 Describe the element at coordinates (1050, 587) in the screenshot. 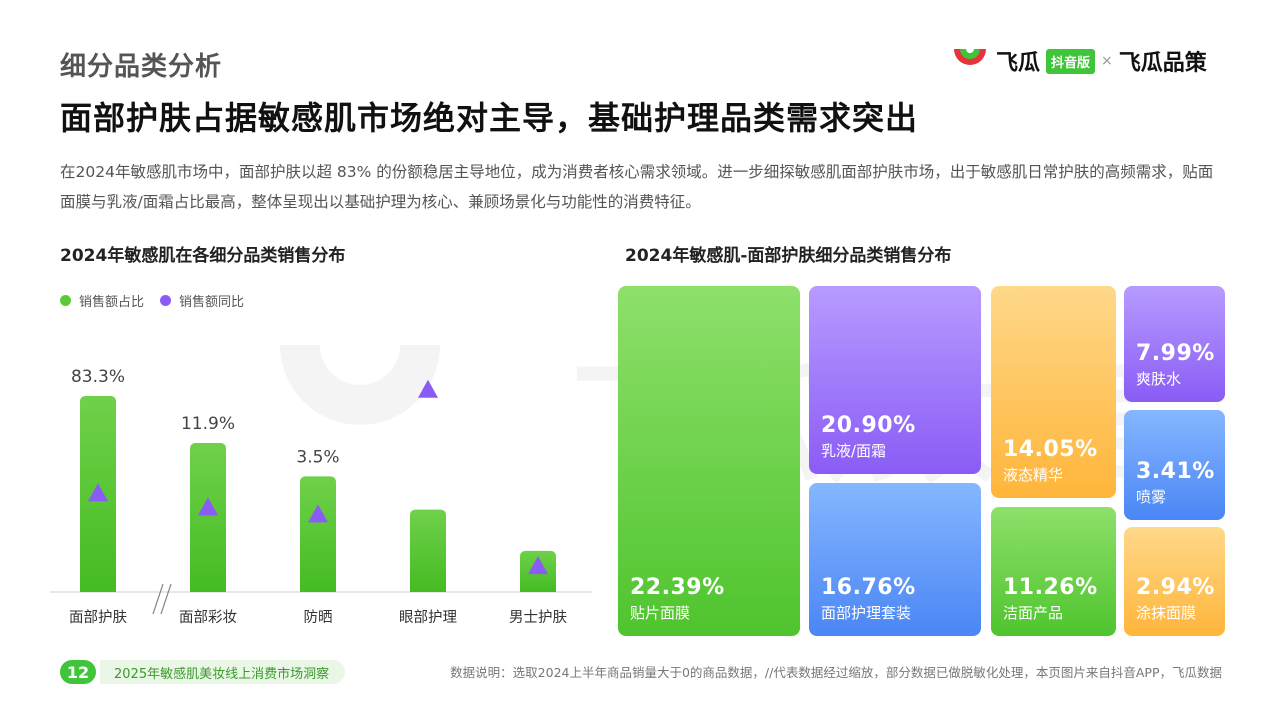

I see `treemap-value: 11.26%` at that location.